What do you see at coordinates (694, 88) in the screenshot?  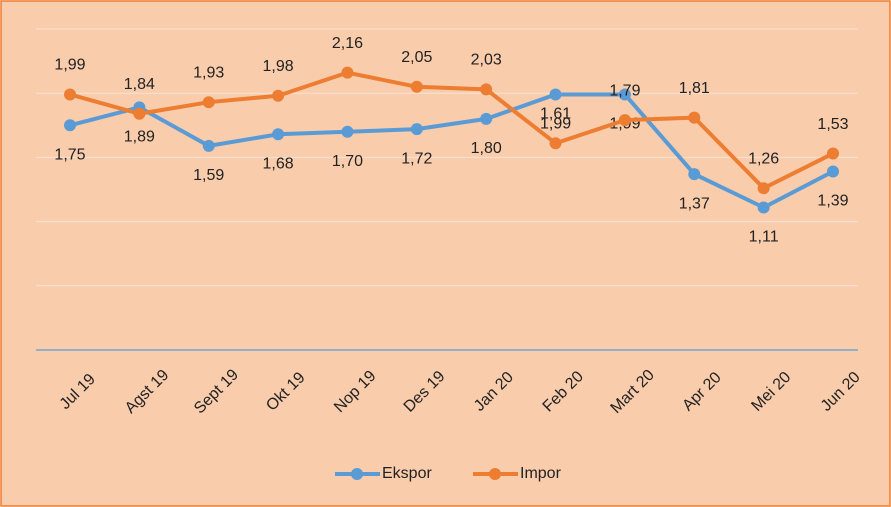 I see `data-label: 1,81` at bounding box center [694, 88].